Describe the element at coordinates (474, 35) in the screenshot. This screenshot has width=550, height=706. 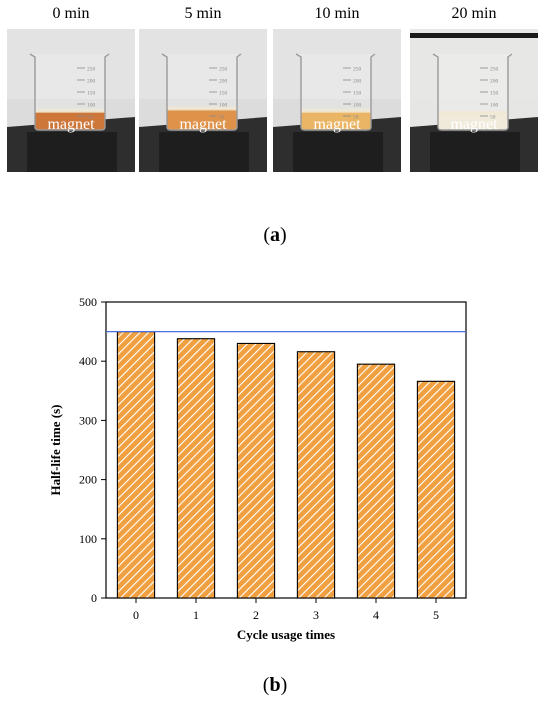
I see `clamp-bar` at that location.